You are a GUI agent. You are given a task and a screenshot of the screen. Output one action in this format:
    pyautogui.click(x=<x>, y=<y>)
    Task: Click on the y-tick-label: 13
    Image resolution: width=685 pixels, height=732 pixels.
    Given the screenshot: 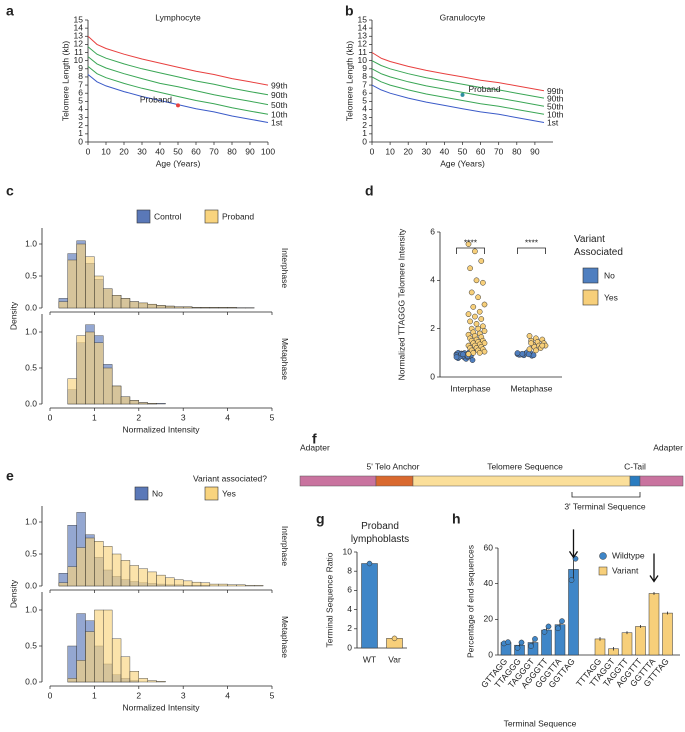 What is the action you would take?
    pyautogui.click(x=79, y=36)
    